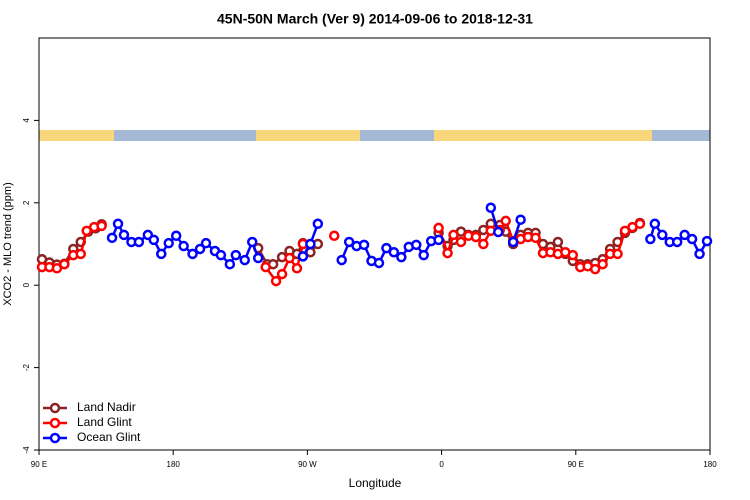  I want to click on land-ocean-strip, so click(374, 135).